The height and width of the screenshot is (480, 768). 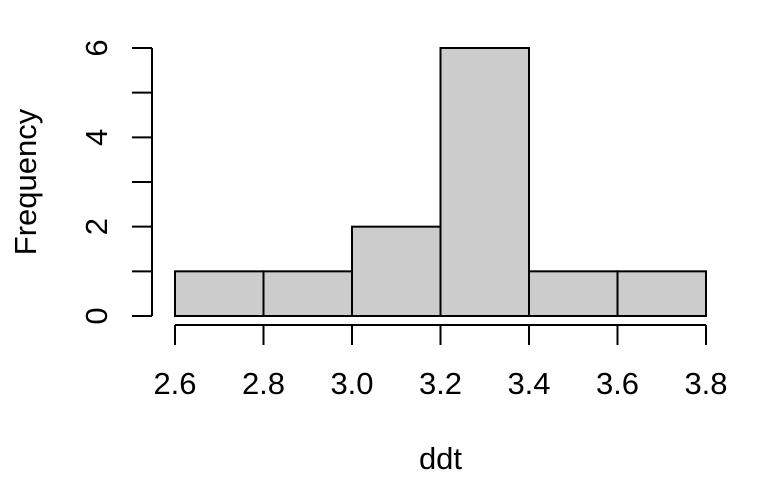 What do you see at coordinates (96, 47) in the screenshot?
I see `y-tick-label: 6` at bounding box center [96, 47].